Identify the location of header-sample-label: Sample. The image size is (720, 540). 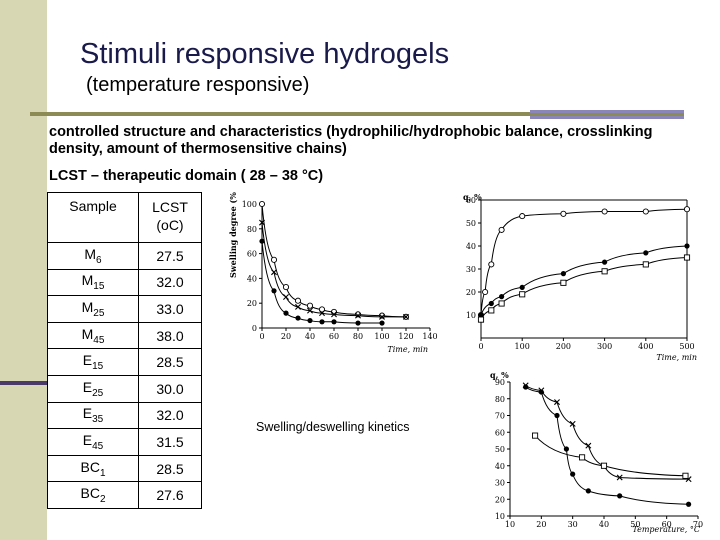
(93, 206).